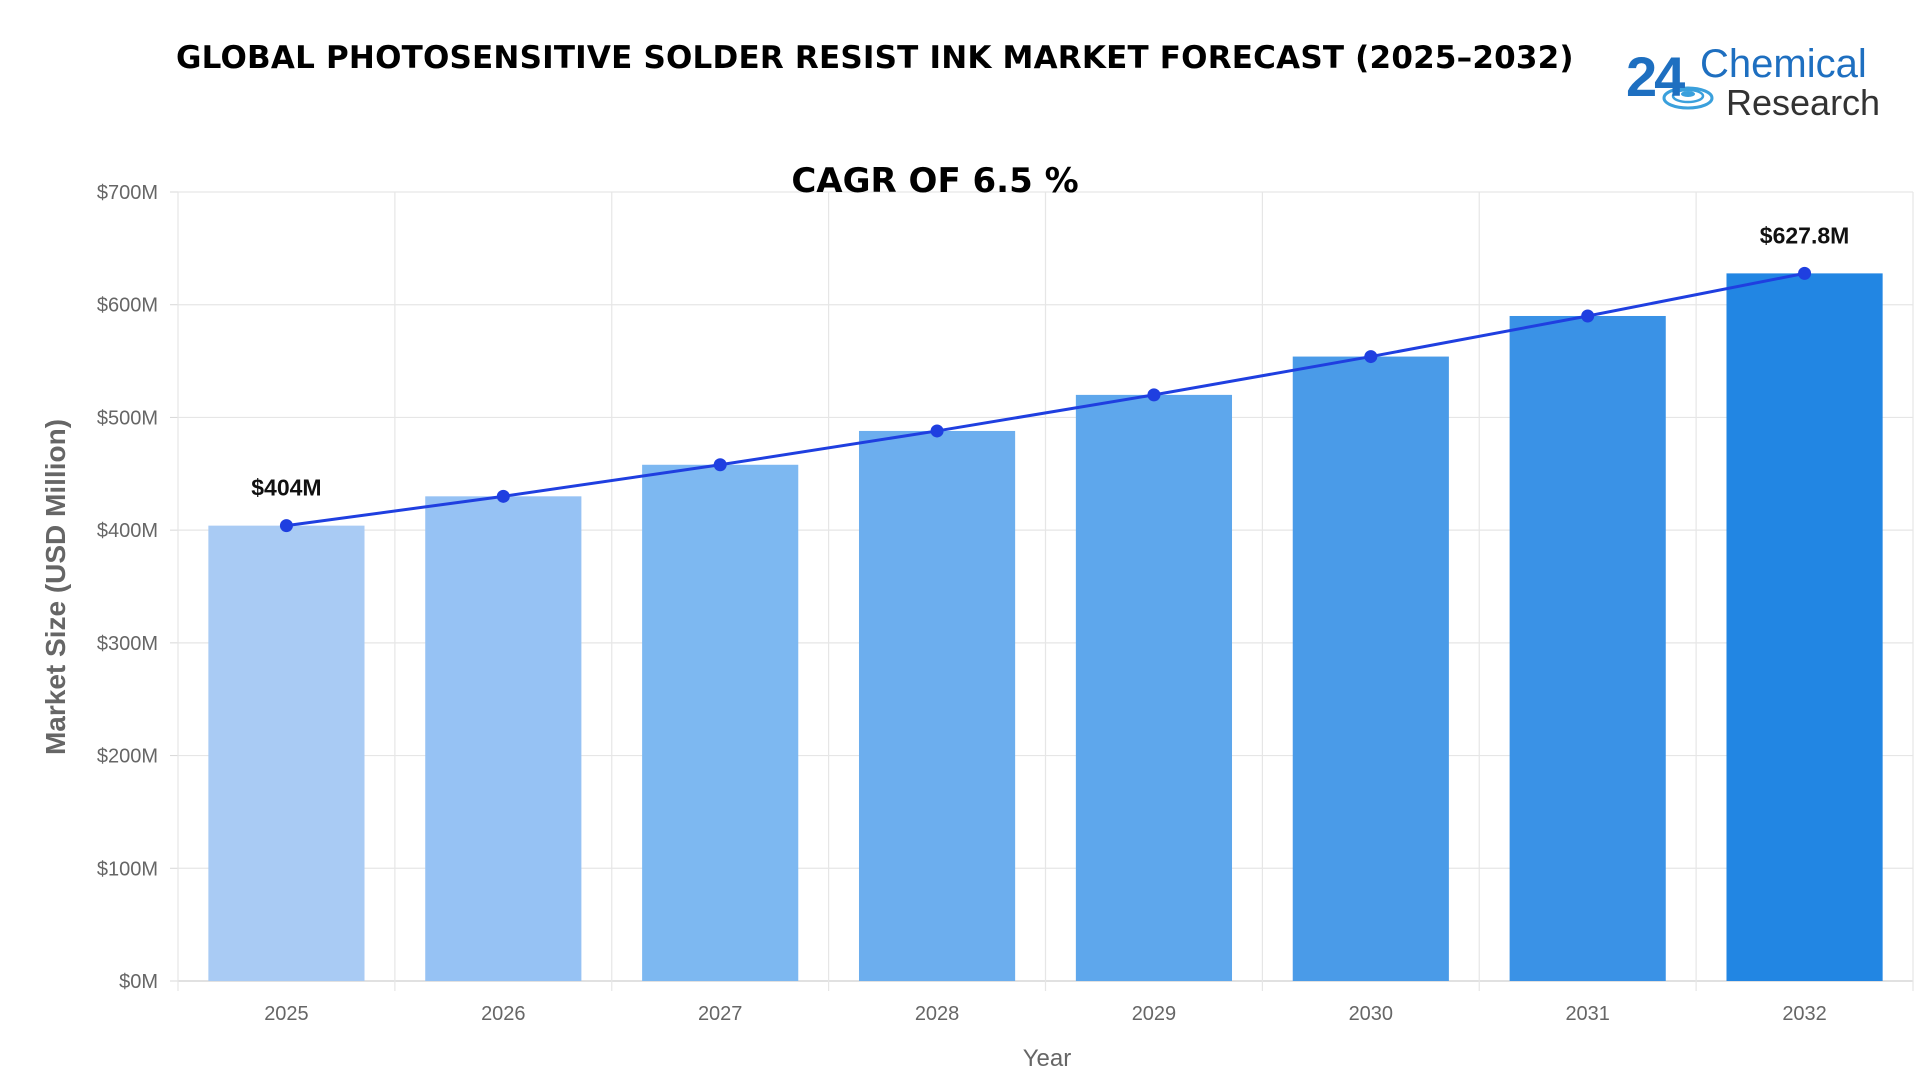 Image resolution: width=1920 pixels, height=1080 pixels. What do you see at coordinates (55, 587) in the screenshot?
I see `y-axis-title: Market Size (USD Million)` at bounding box center [55, 587].